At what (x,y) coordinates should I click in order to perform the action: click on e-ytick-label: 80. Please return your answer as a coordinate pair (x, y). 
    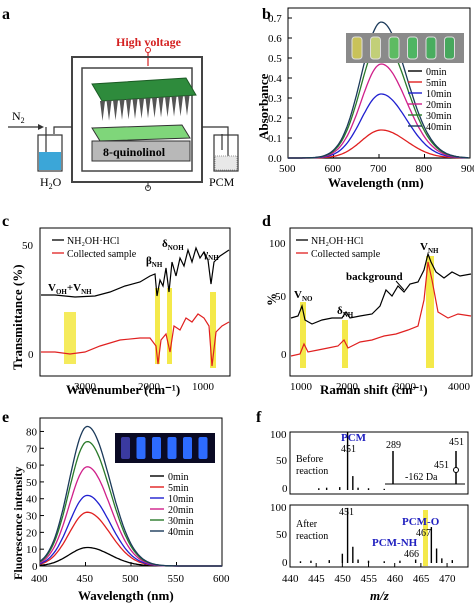
    Looking at the image, I should click on (32, 432).